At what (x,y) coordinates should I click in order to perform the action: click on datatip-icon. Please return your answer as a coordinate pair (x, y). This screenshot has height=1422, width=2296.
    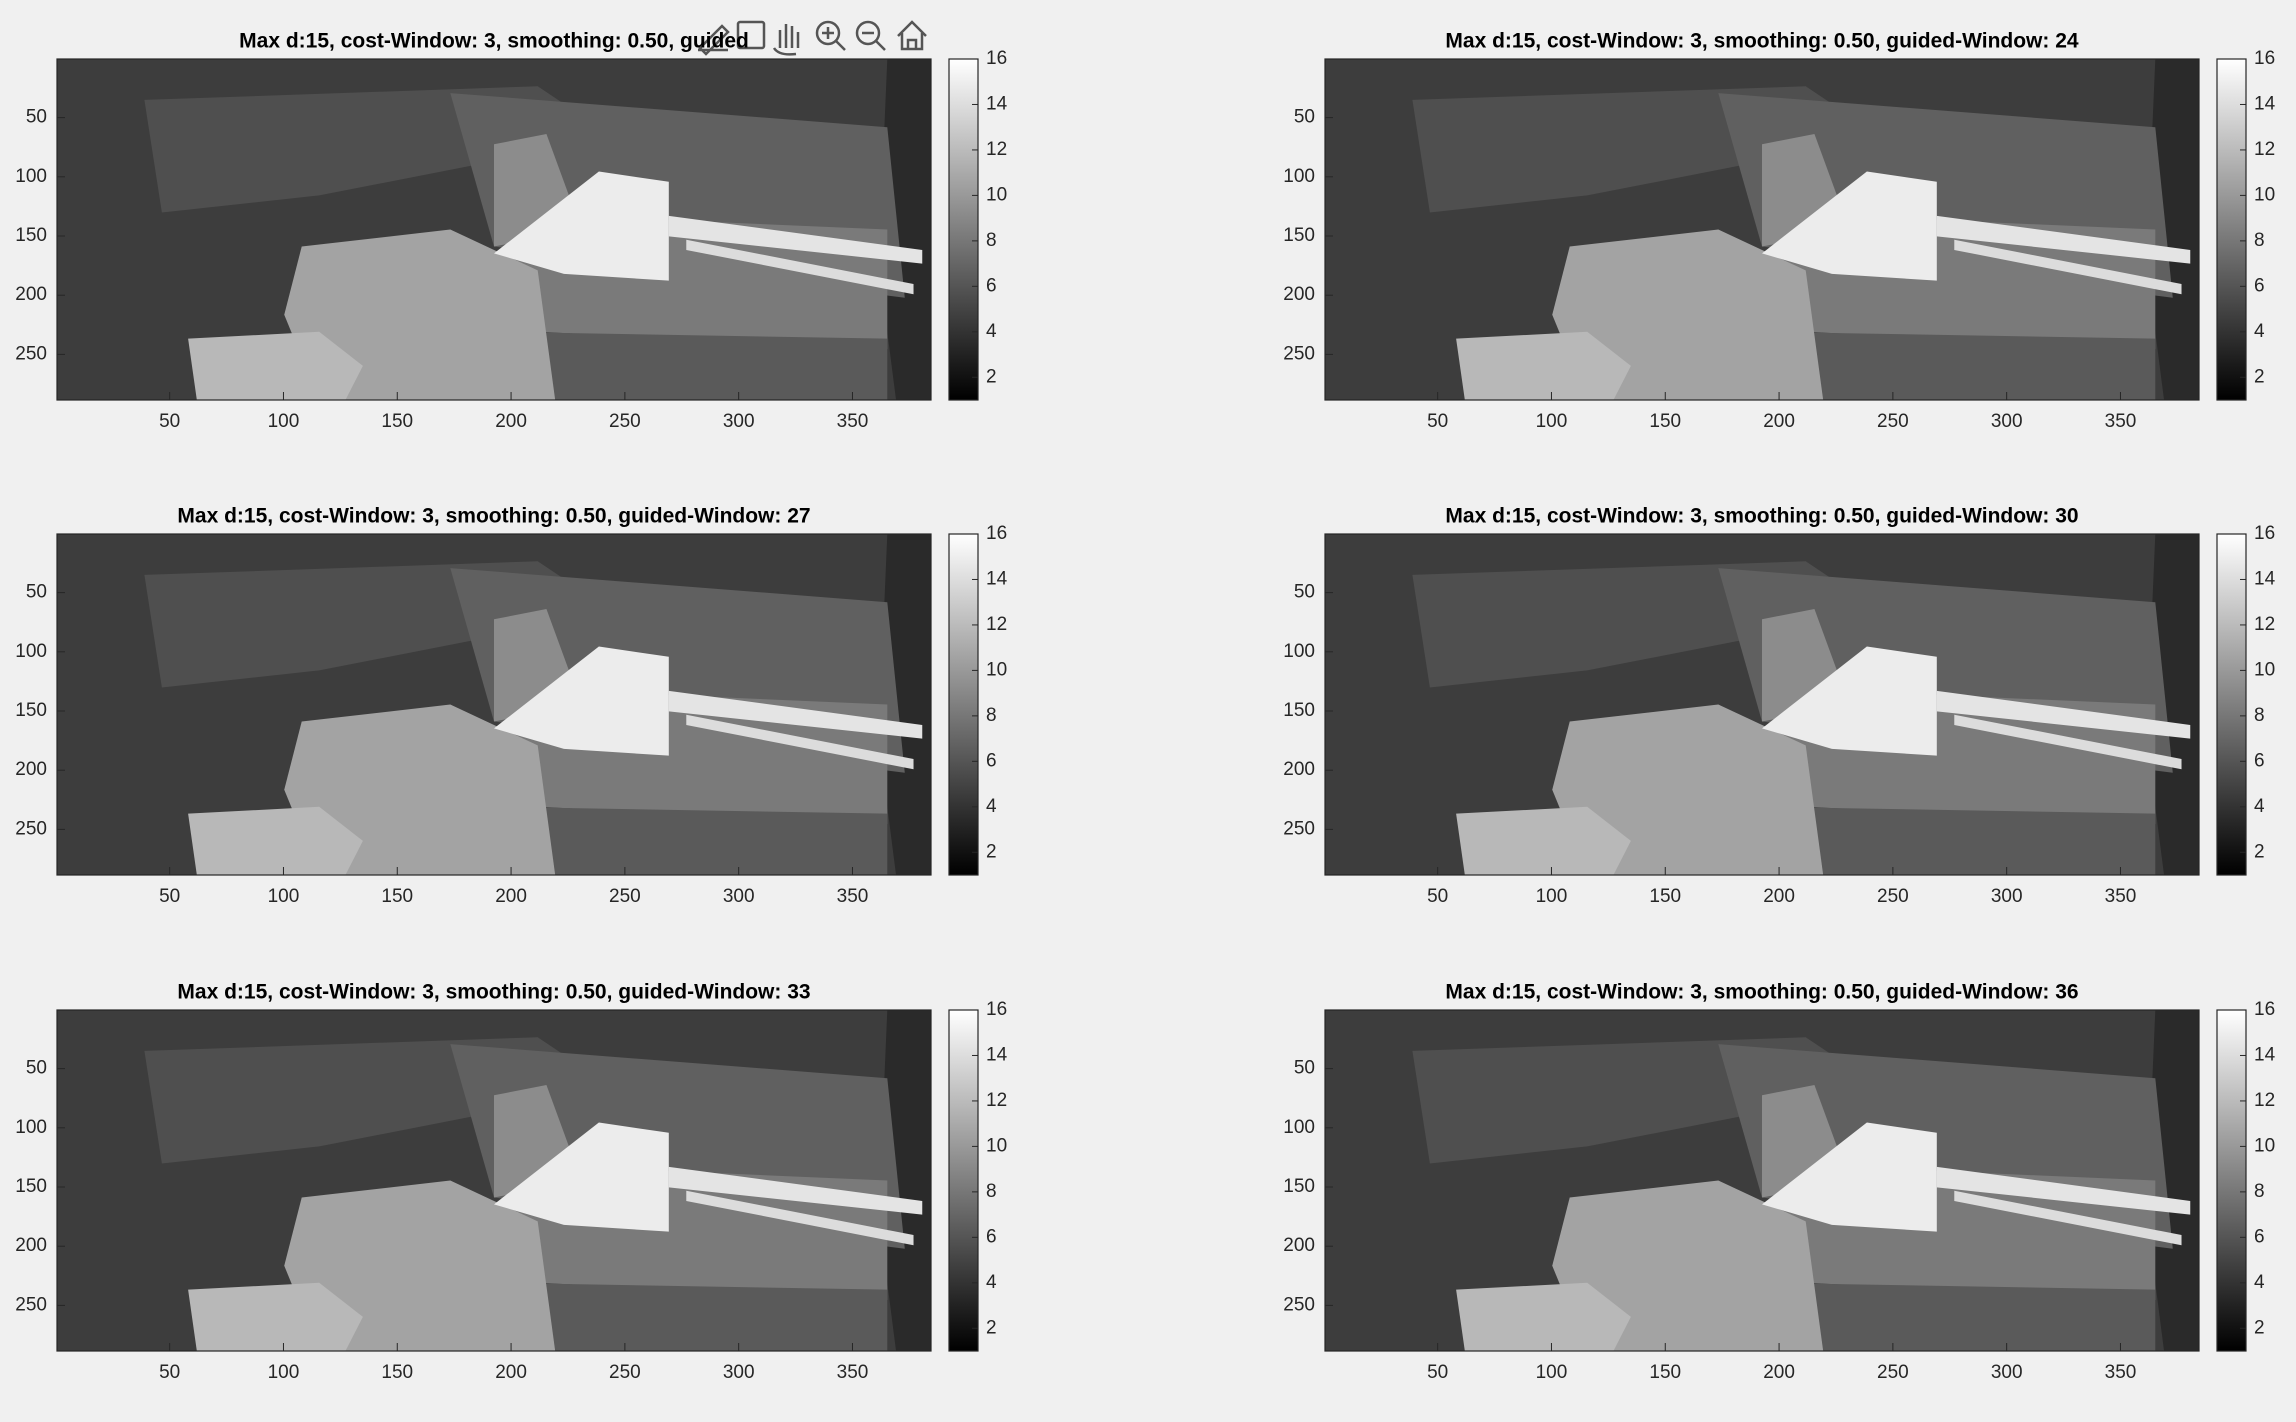
    Looking at the image, I should click on (751, 35).